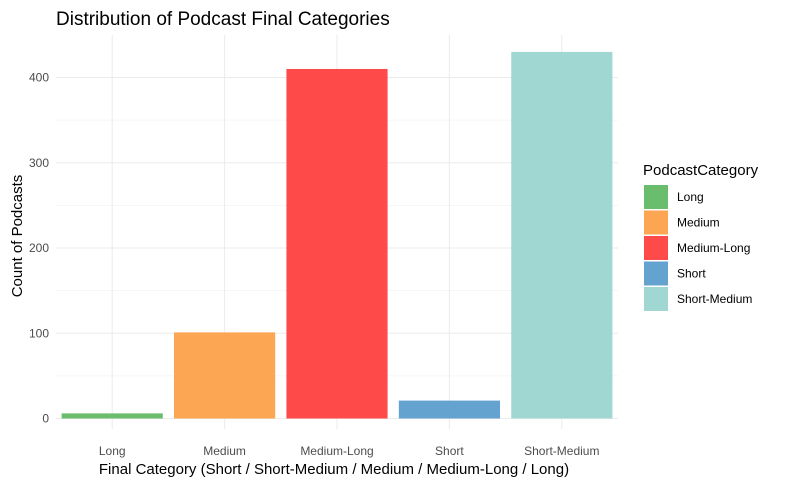  What do you see at coordinates (449, 409) in the screenshot?
I see `bar-short` at bounding box center [449, 409].